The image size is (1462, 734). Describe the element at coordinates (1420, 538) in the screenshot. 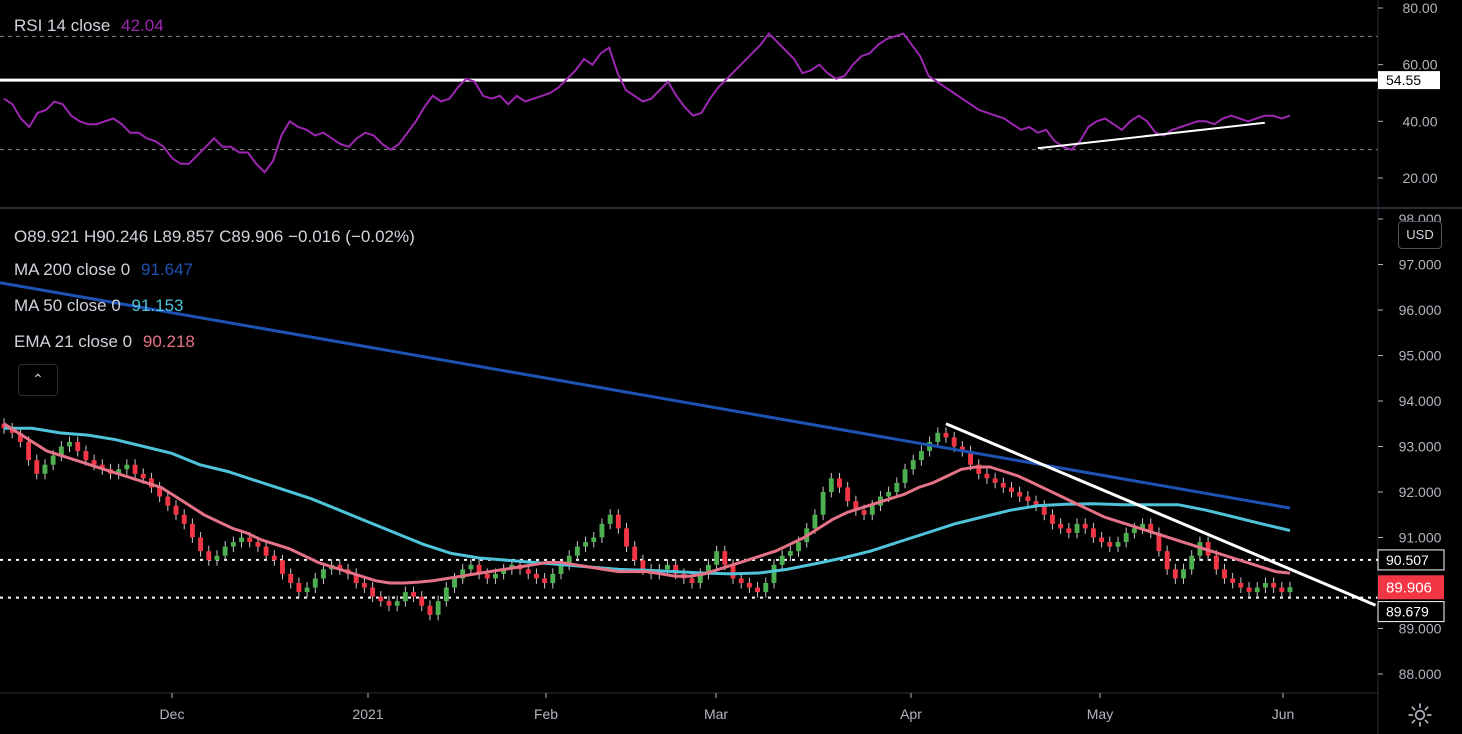

I see `price-tick-label: 91.000` at that location.